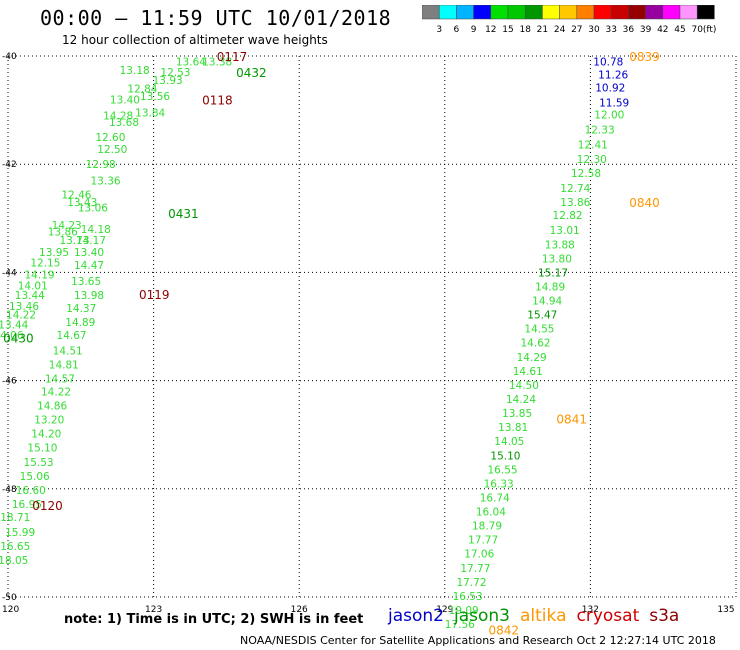 This screenshot has width=740, height=650. Describe the element at coordinates (495, 498) in the screenshot. I see `swh-value-label: 16.74` at that location.